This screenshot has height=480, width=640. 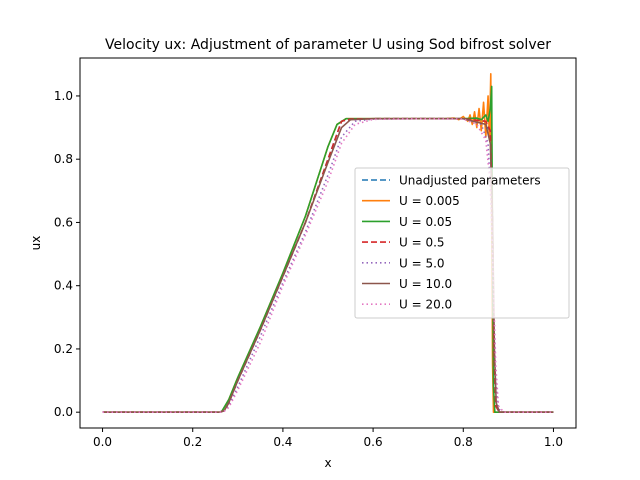 What do you see at coordinates (192, 442) in the screenshot?
I see `x-tick-label: 0.2` at bounding box center [192, 442].